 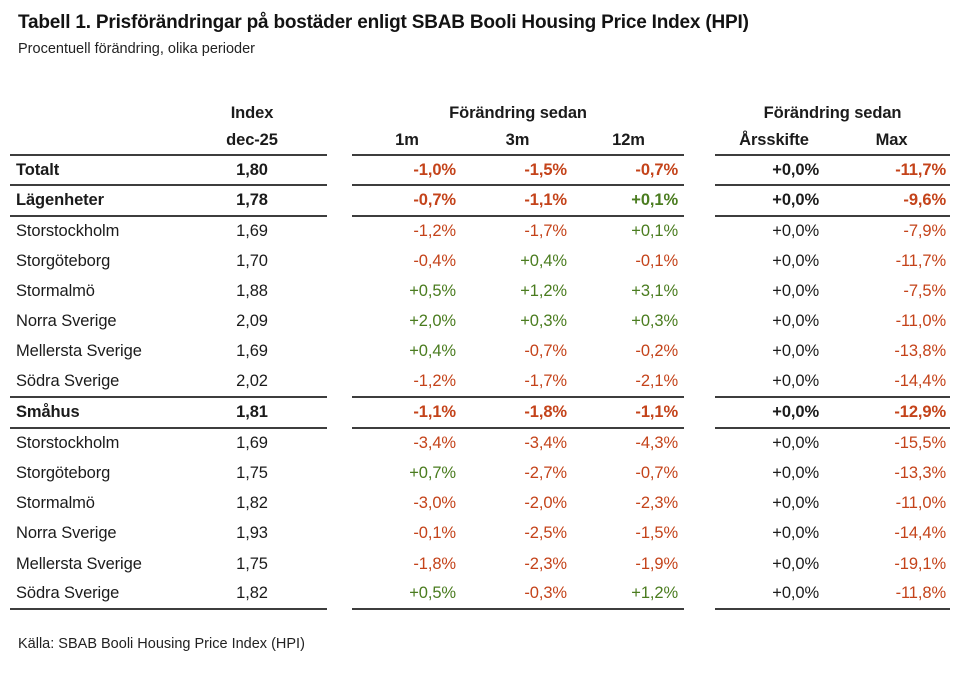 What do you see at coordinates (480, 291) in the screenshot?
I see `table-row: Stormalmö 1,88 +0,5% +1,2% +3,1% +0,0% -7,5%` at bounding box center [480, 291].